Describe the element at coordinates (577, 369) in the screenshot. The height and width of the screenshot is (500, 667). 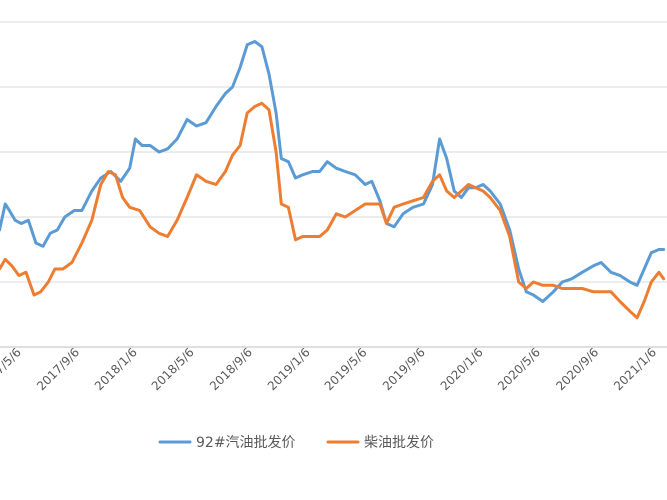
I see `x-tick-label: 2020/9/6` at that location.